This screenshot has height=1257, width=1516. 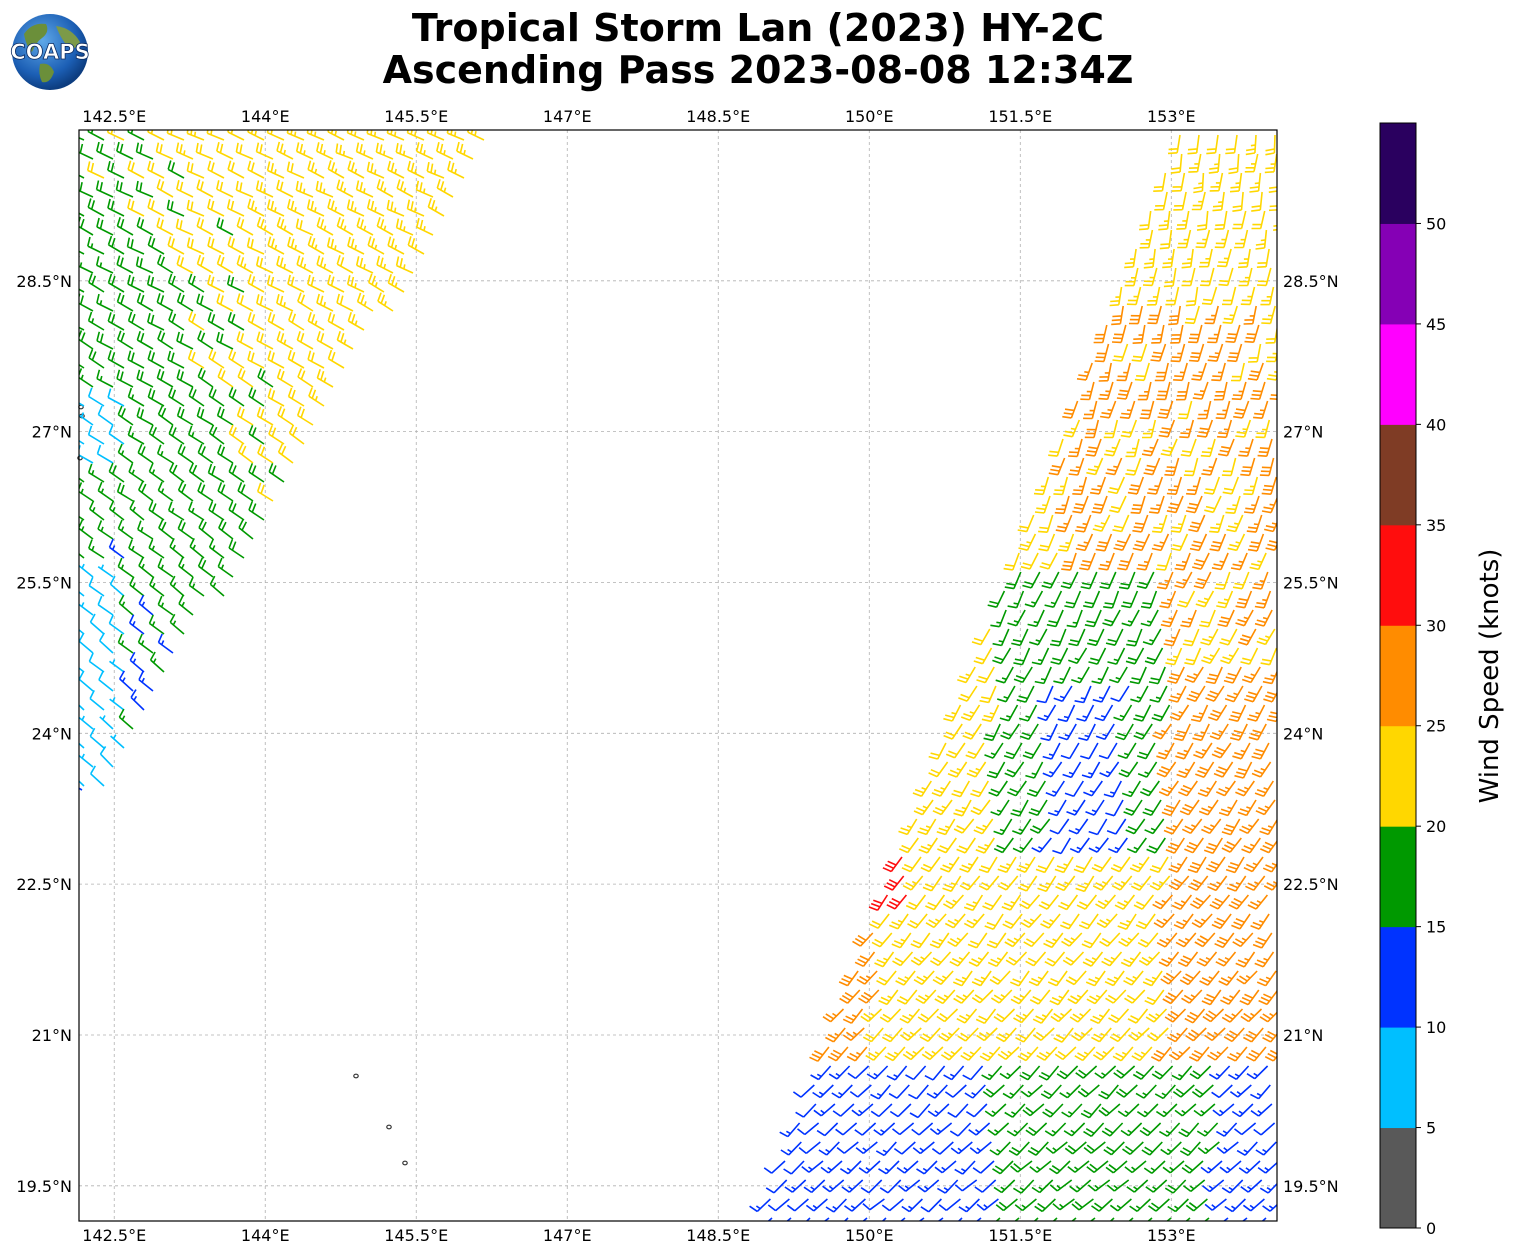 I want to click on colorbar-tick-label: 30, so click(x=1436, y=625).